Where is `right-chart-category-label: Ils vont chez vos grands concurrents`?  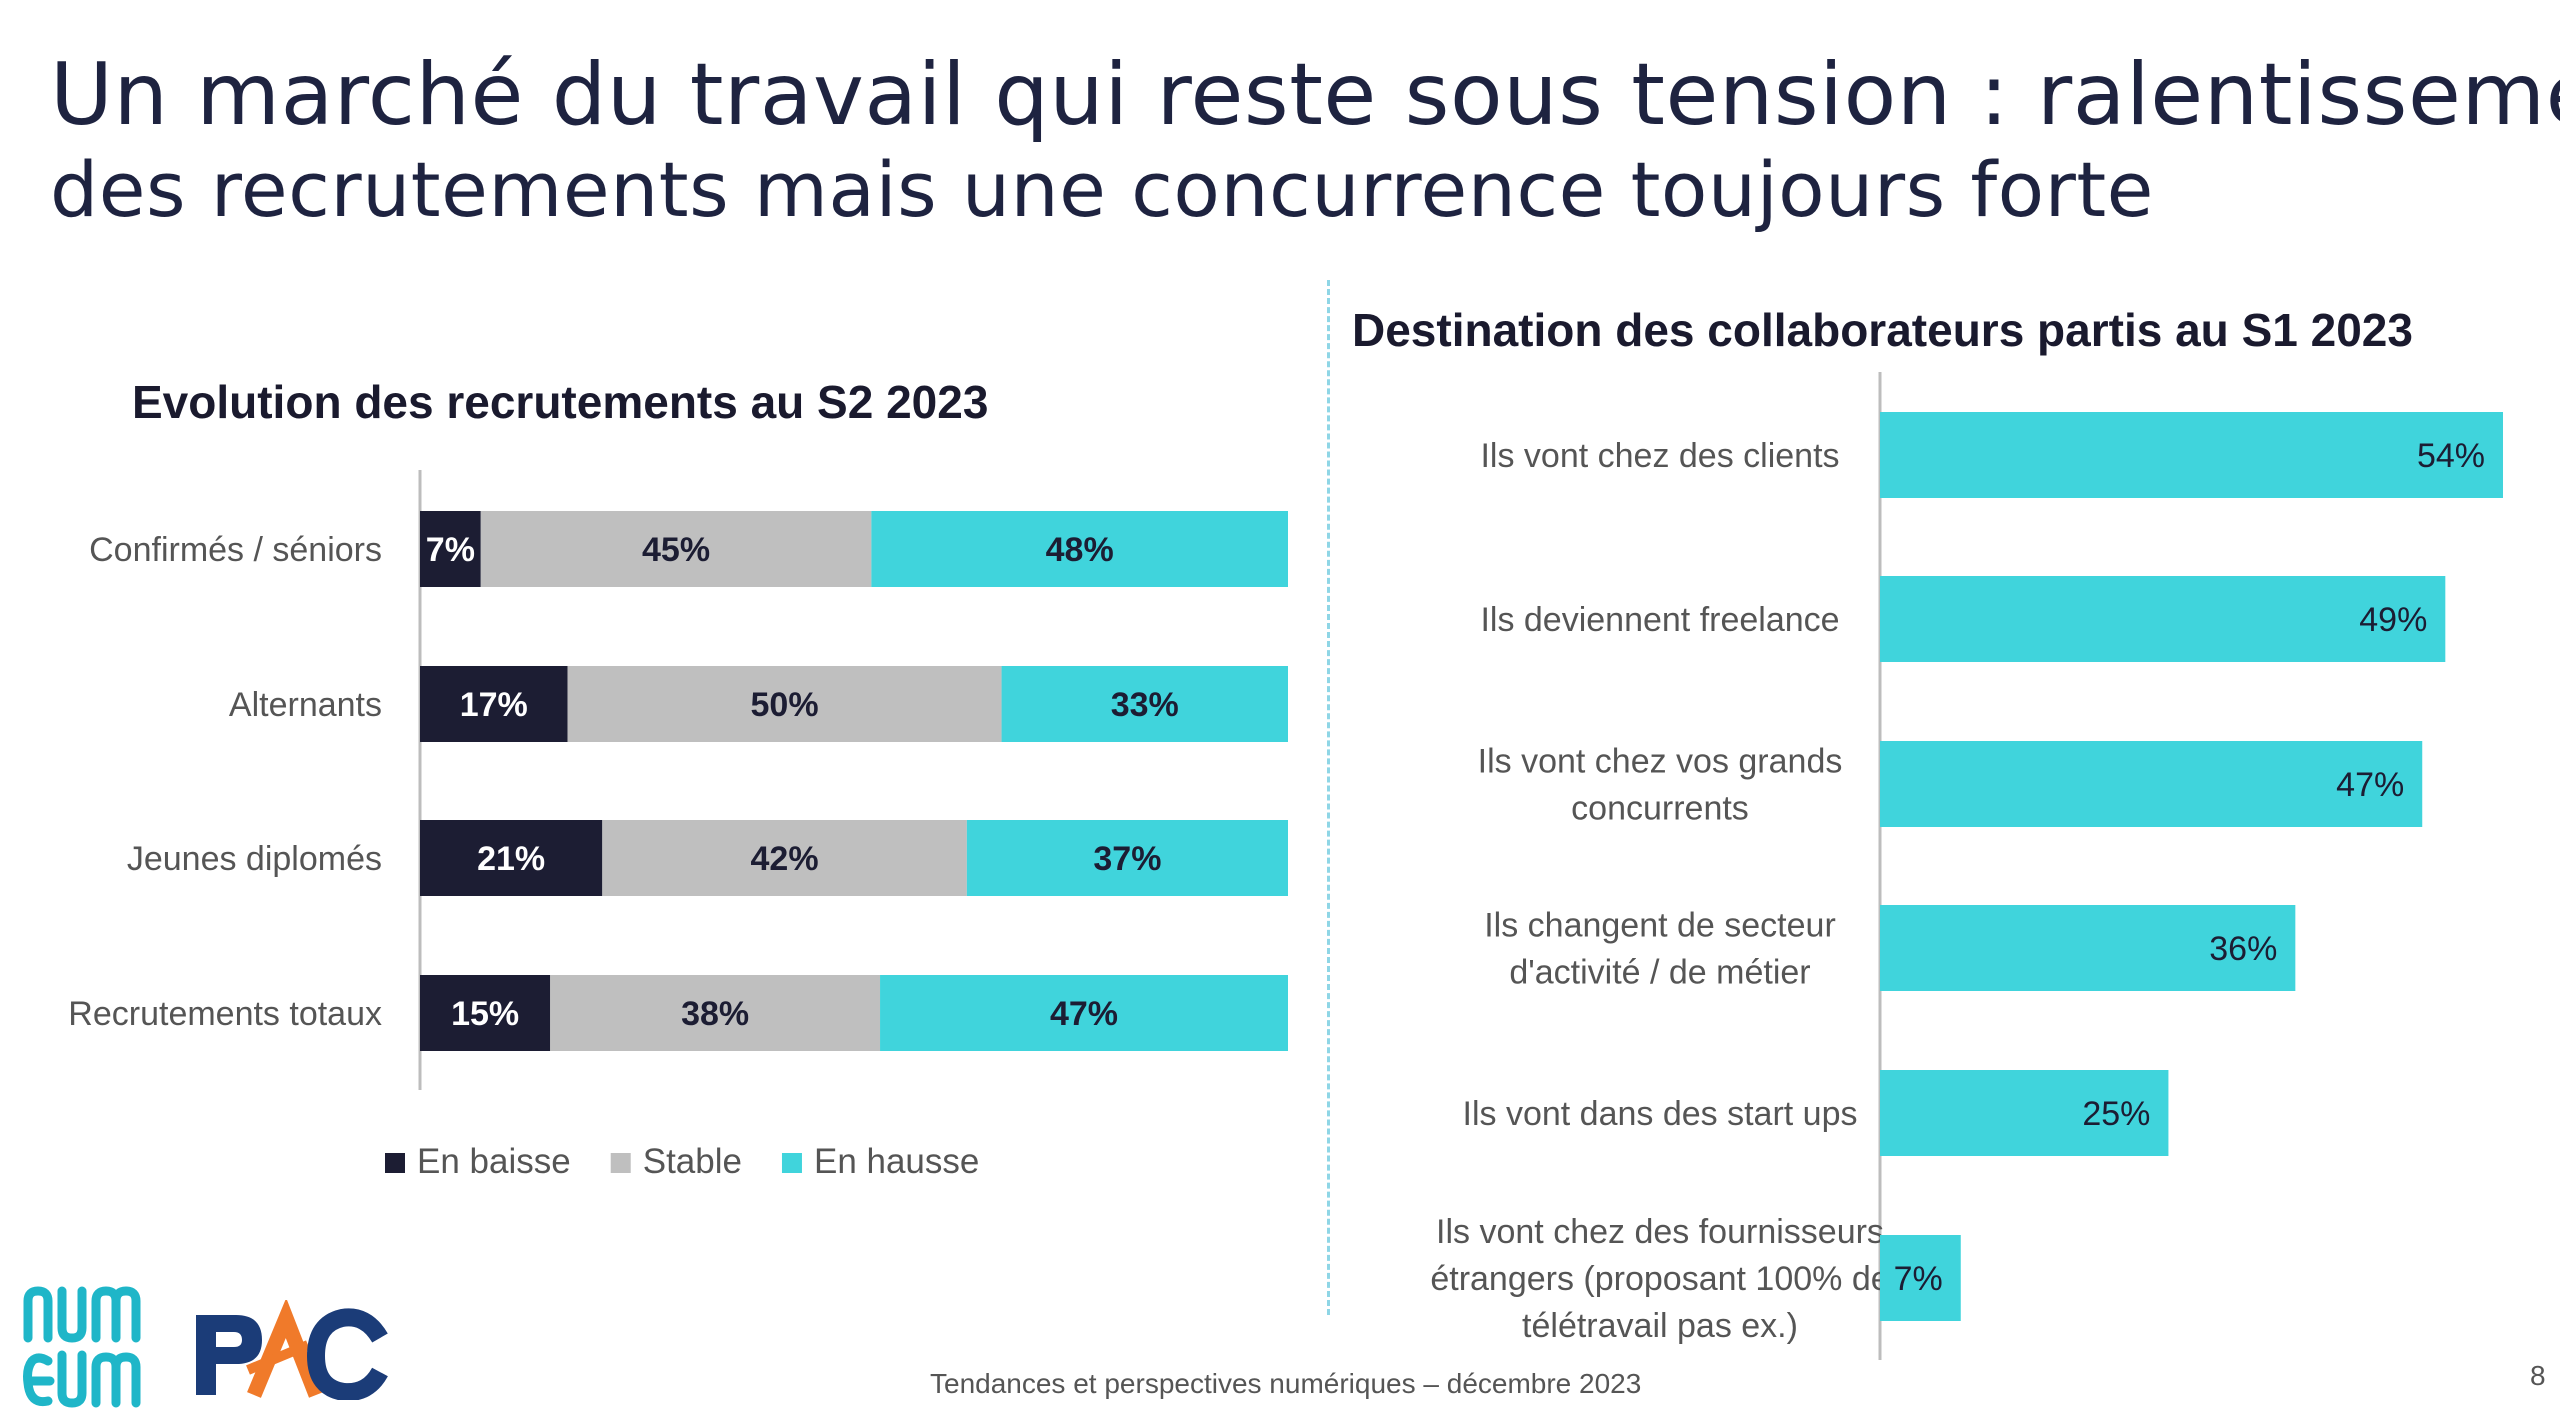
right-chart-category-label: Ils vont chez vos grands concurrents is located at coordinates (1660, 785).